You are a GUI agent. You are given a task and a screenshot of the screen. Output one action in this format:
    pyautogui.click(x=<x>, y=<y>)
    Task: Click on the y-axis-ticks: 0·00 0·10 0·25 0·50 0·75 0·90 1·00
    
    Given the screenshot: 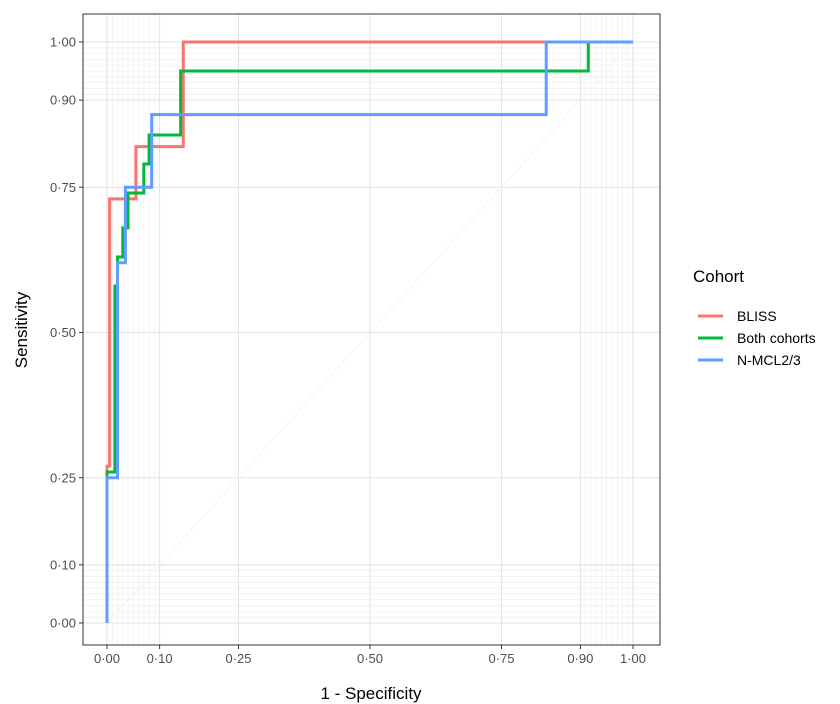 What is the action you would take?
    pyautogui.click(x=66, y=333)
    